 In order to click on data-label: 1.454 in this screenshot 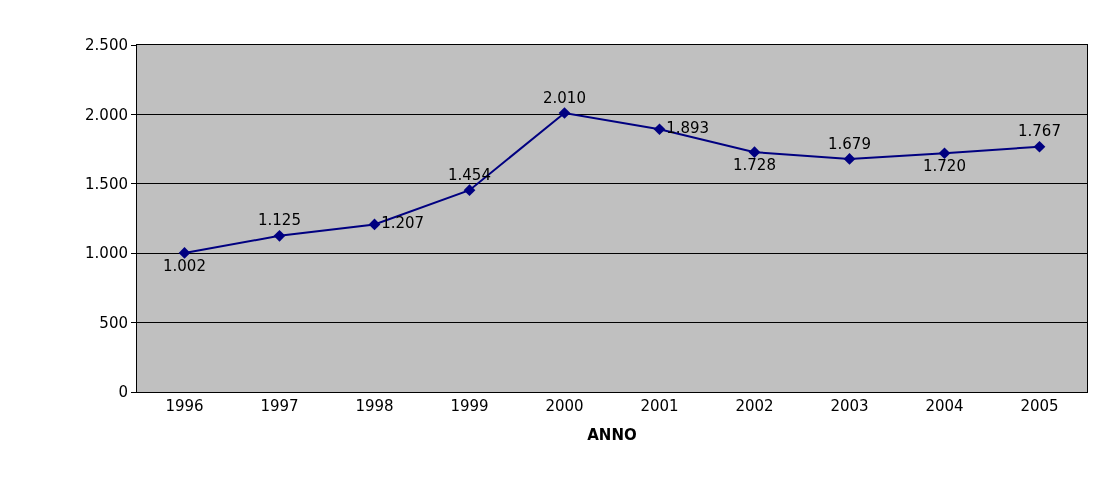, I will do `click(469, 174)`.